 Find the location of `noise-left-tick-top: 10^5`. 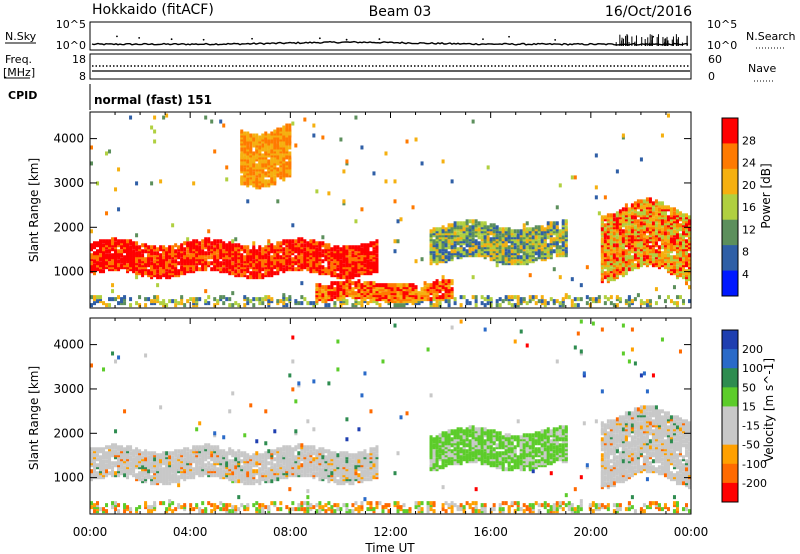

noise-left-tick-top: 10^5 is located at coordinates (71, 24).